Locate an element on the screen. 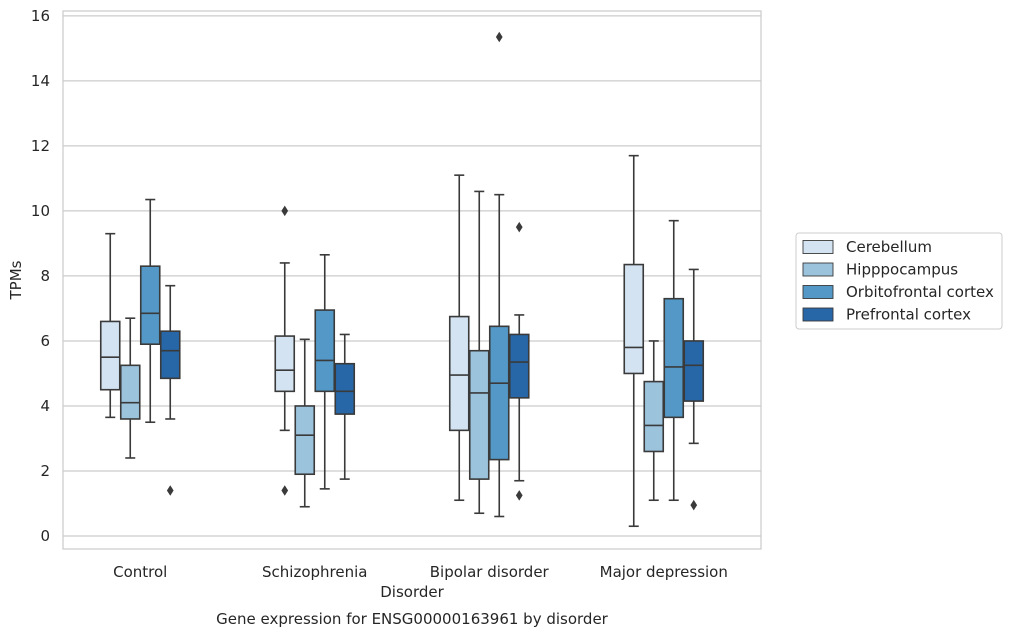  y-tick-label-0: 0 is located at coordinates (45, 536).